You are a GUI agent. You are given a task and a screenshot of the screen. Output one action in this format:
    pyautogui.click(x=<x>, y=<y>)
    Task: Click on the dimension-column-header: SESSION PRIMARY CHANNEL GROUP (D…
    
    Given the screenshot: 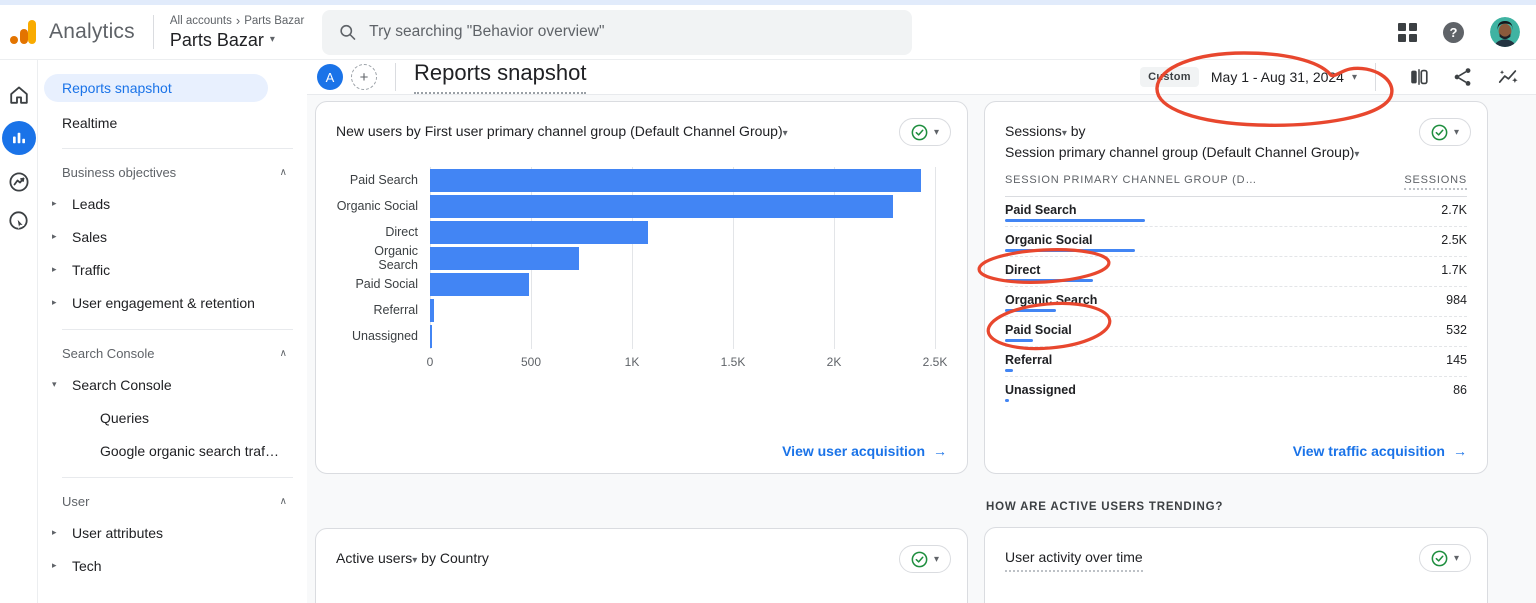 What is the action you would take?
    pyautogui.click(x=1131, y=180)
    